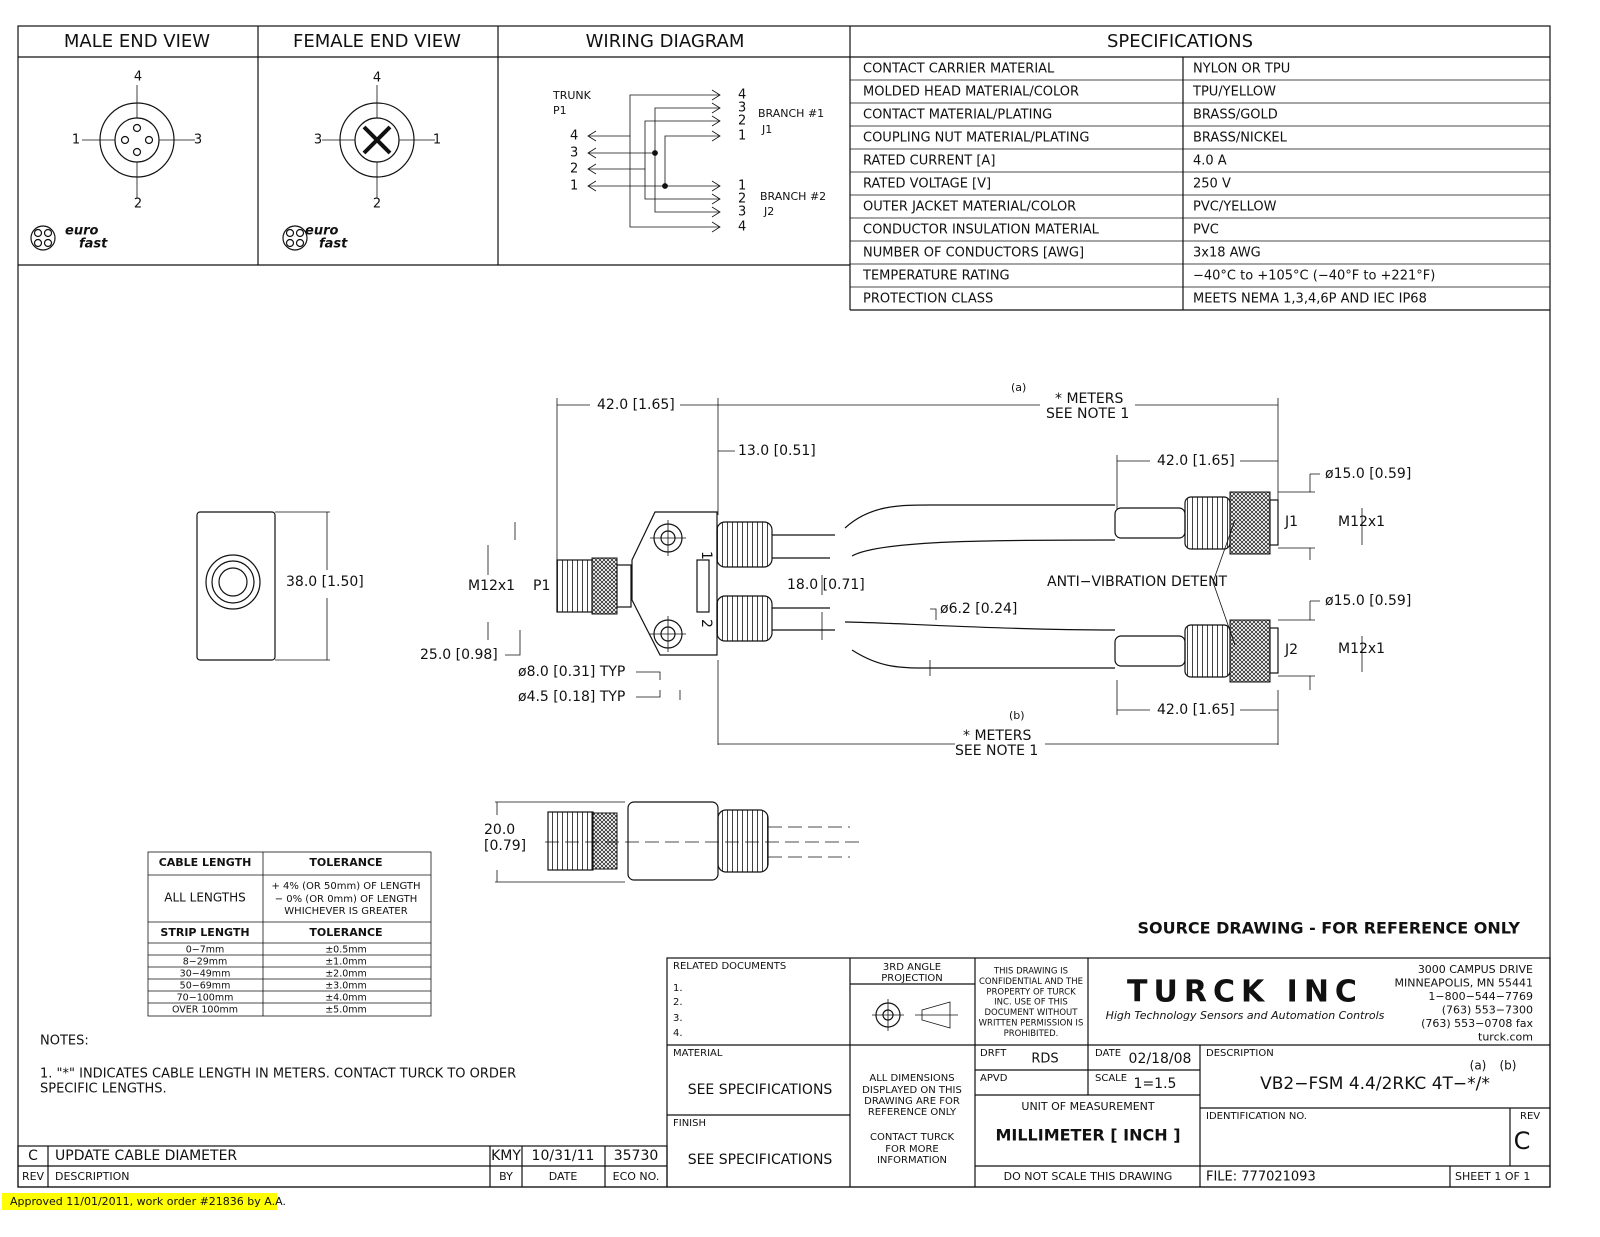 The image size is (1600, 1237). Describe the element at coordinates (678, 1002) in the screenshot. I see `label: 2.` at that location.